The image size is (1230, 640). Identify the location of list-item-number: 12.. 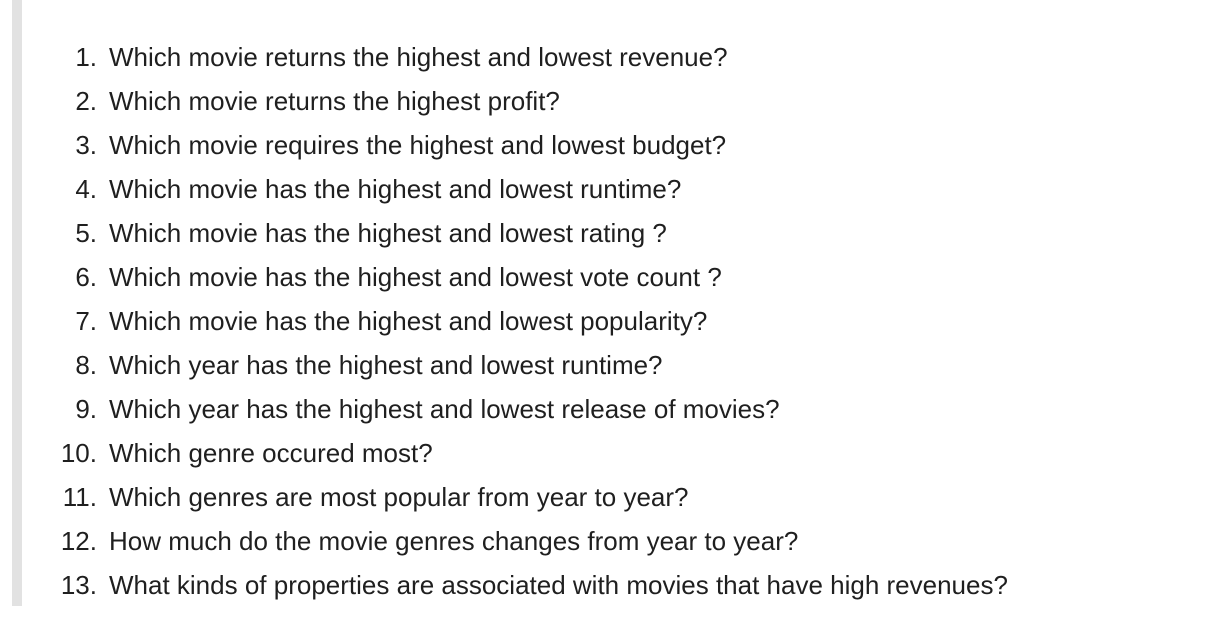
(78, 541).